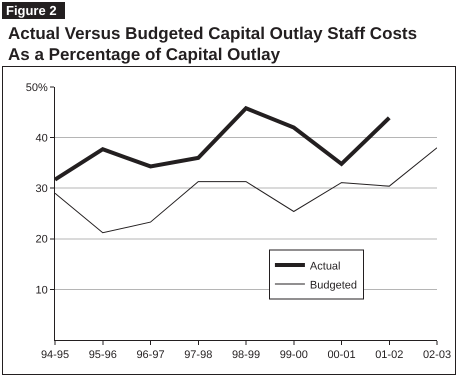 The image size is (460, 379). I want to click on x-tick-label: 99-00, so click(294, 355).